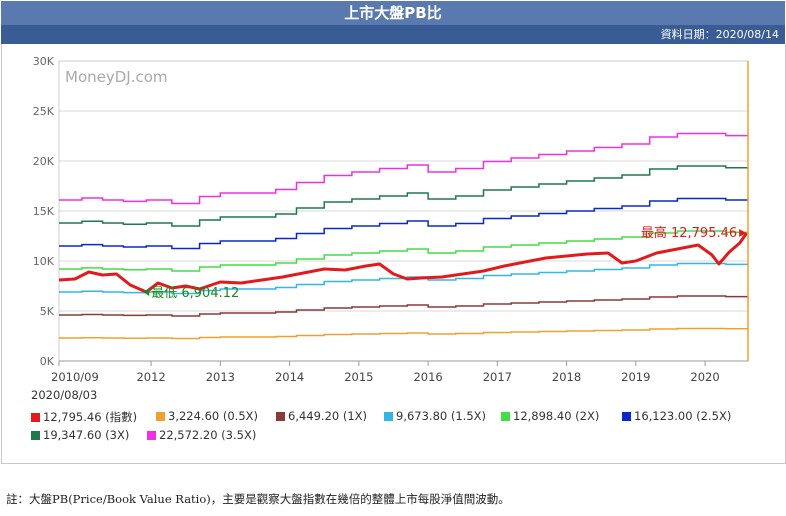 The width and height of the screenshot is (786, 516). I want to click on legend-label: 9,673.80 (1.5X), so click(441, 416).